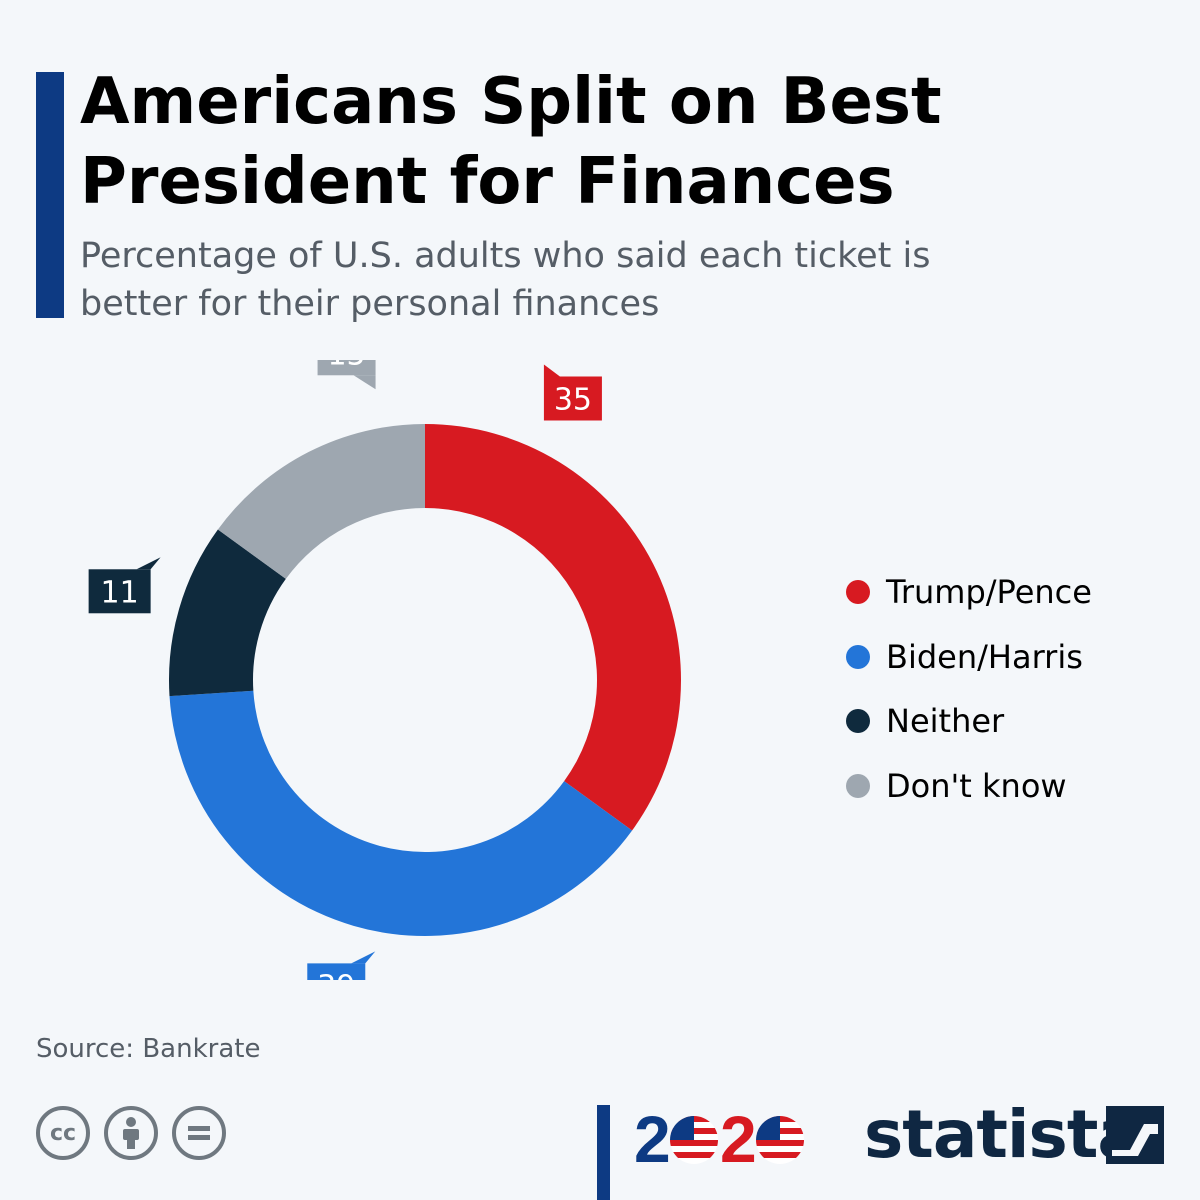  What do you see at coordinates (573, 399) in the screenshot?
I see `data-label-text: 35` at bounding box center [573, 399].